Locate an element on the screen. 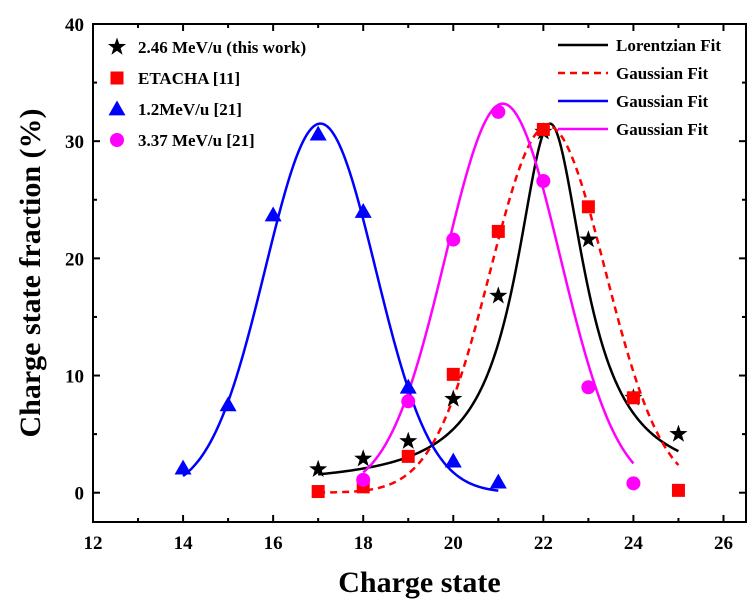 The width and height of the screenshot is (749, 601). x-tick-label: 26 is located at coordinates (723, 543).